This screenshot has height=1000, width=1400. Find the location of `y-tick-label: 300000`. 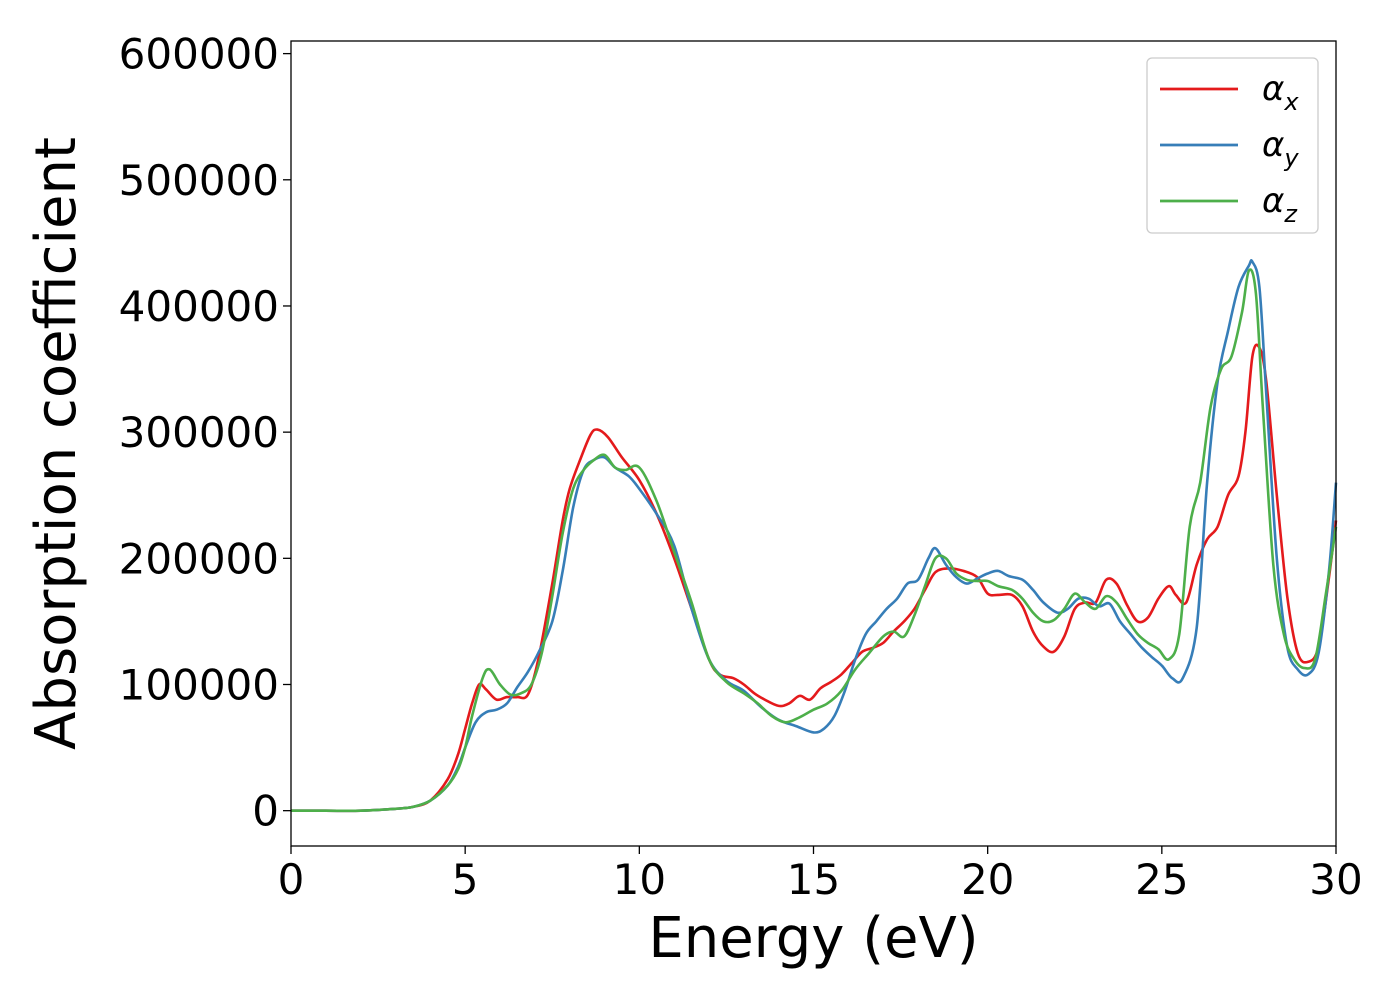

y-tick-label: 300000 is located at coordinates (199, 432).